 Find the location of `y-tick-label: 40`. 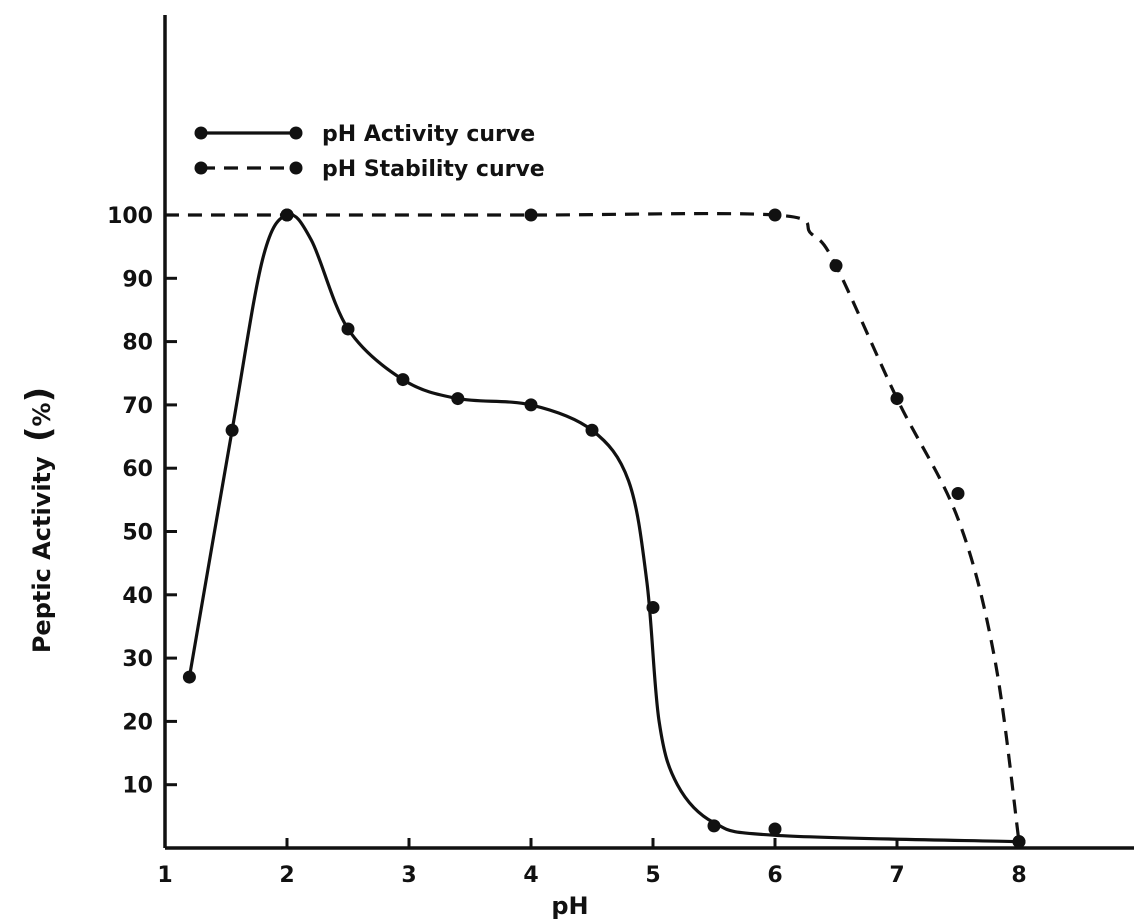

y-tick-label: 40 is located at coordinates (137, 596).